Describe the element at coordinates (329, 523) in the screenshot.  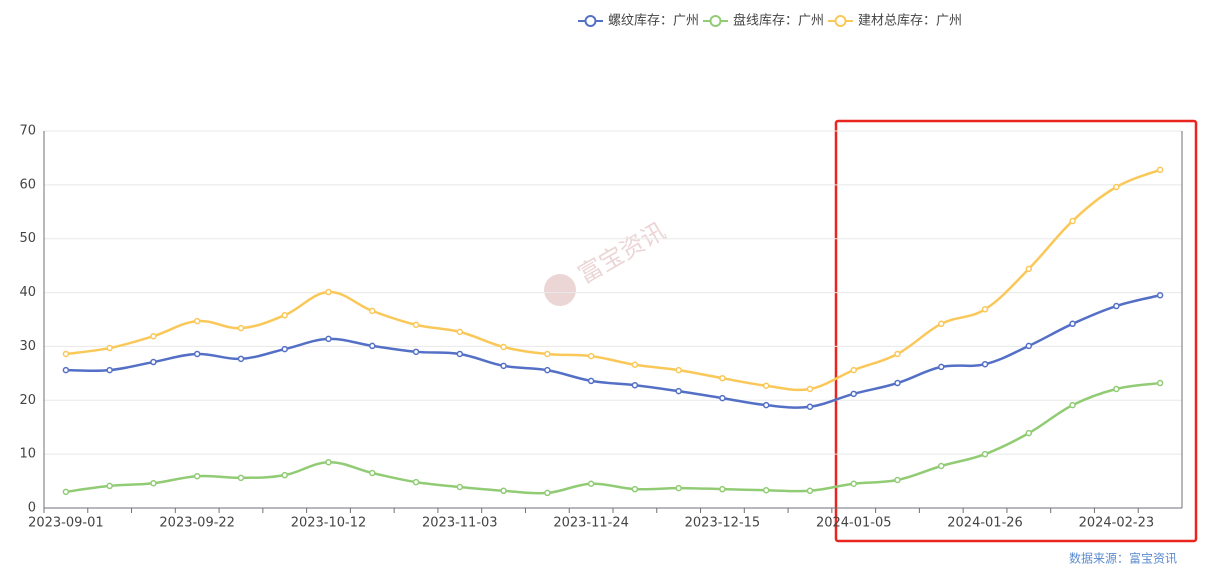
I see `x-tick-label: 2023-10-12` at that location.